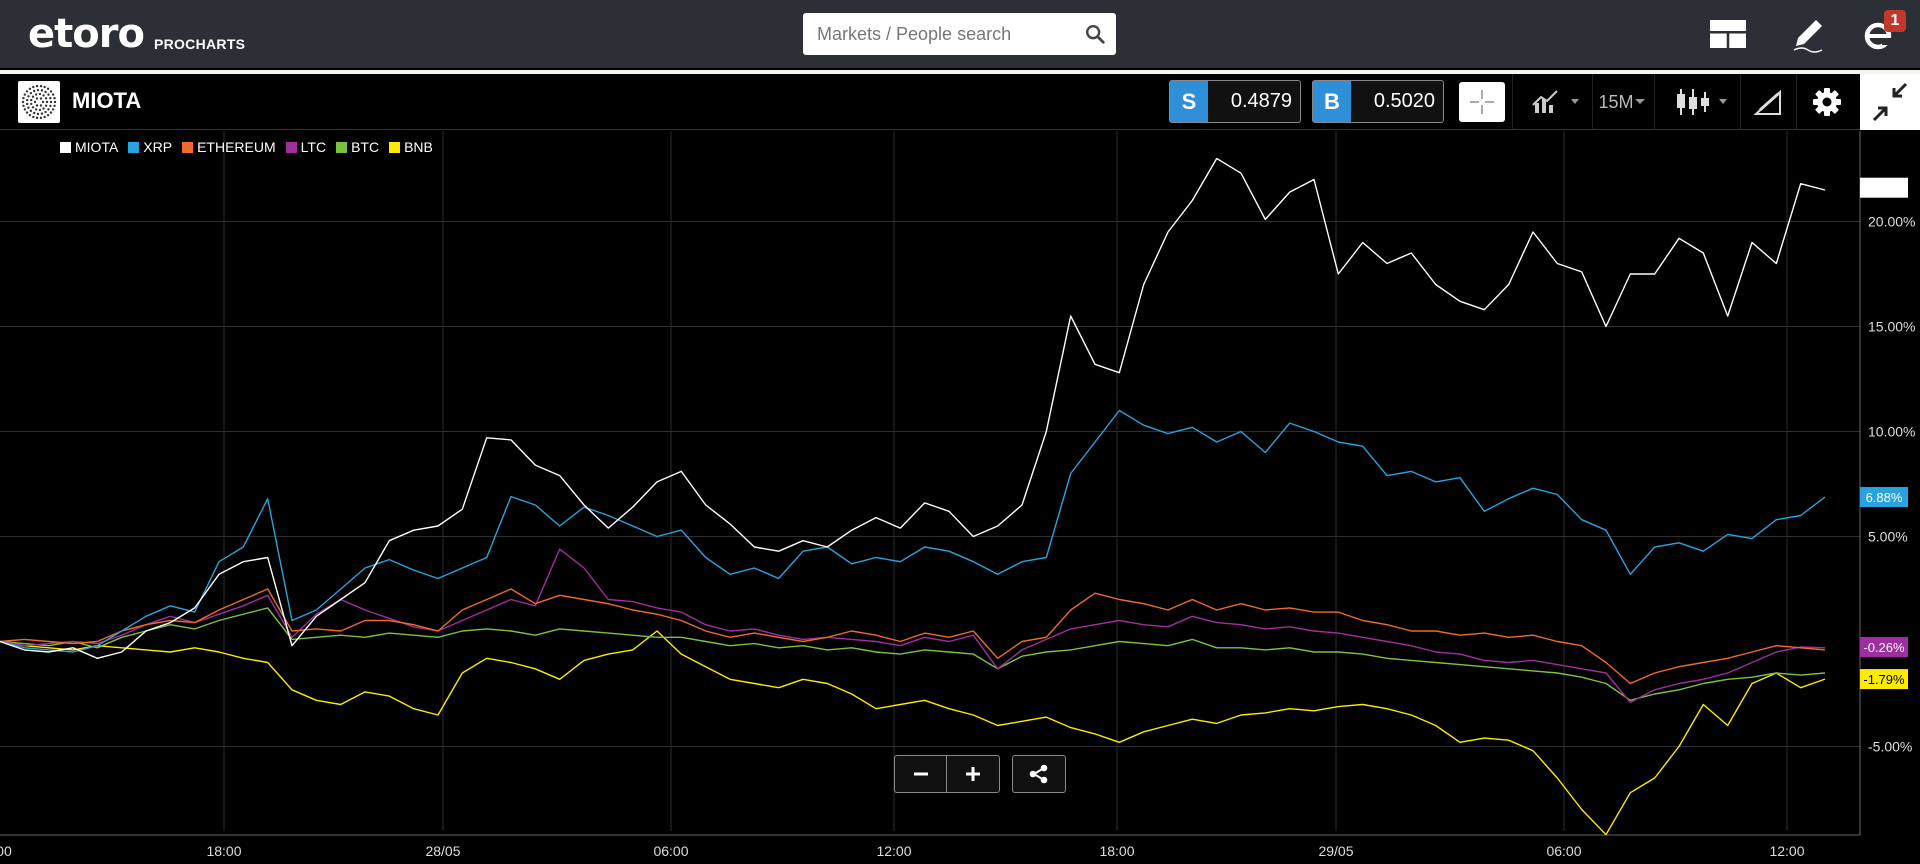  I want to click on legend-item-ethereum: ETHEREUM, so click(229, 147).